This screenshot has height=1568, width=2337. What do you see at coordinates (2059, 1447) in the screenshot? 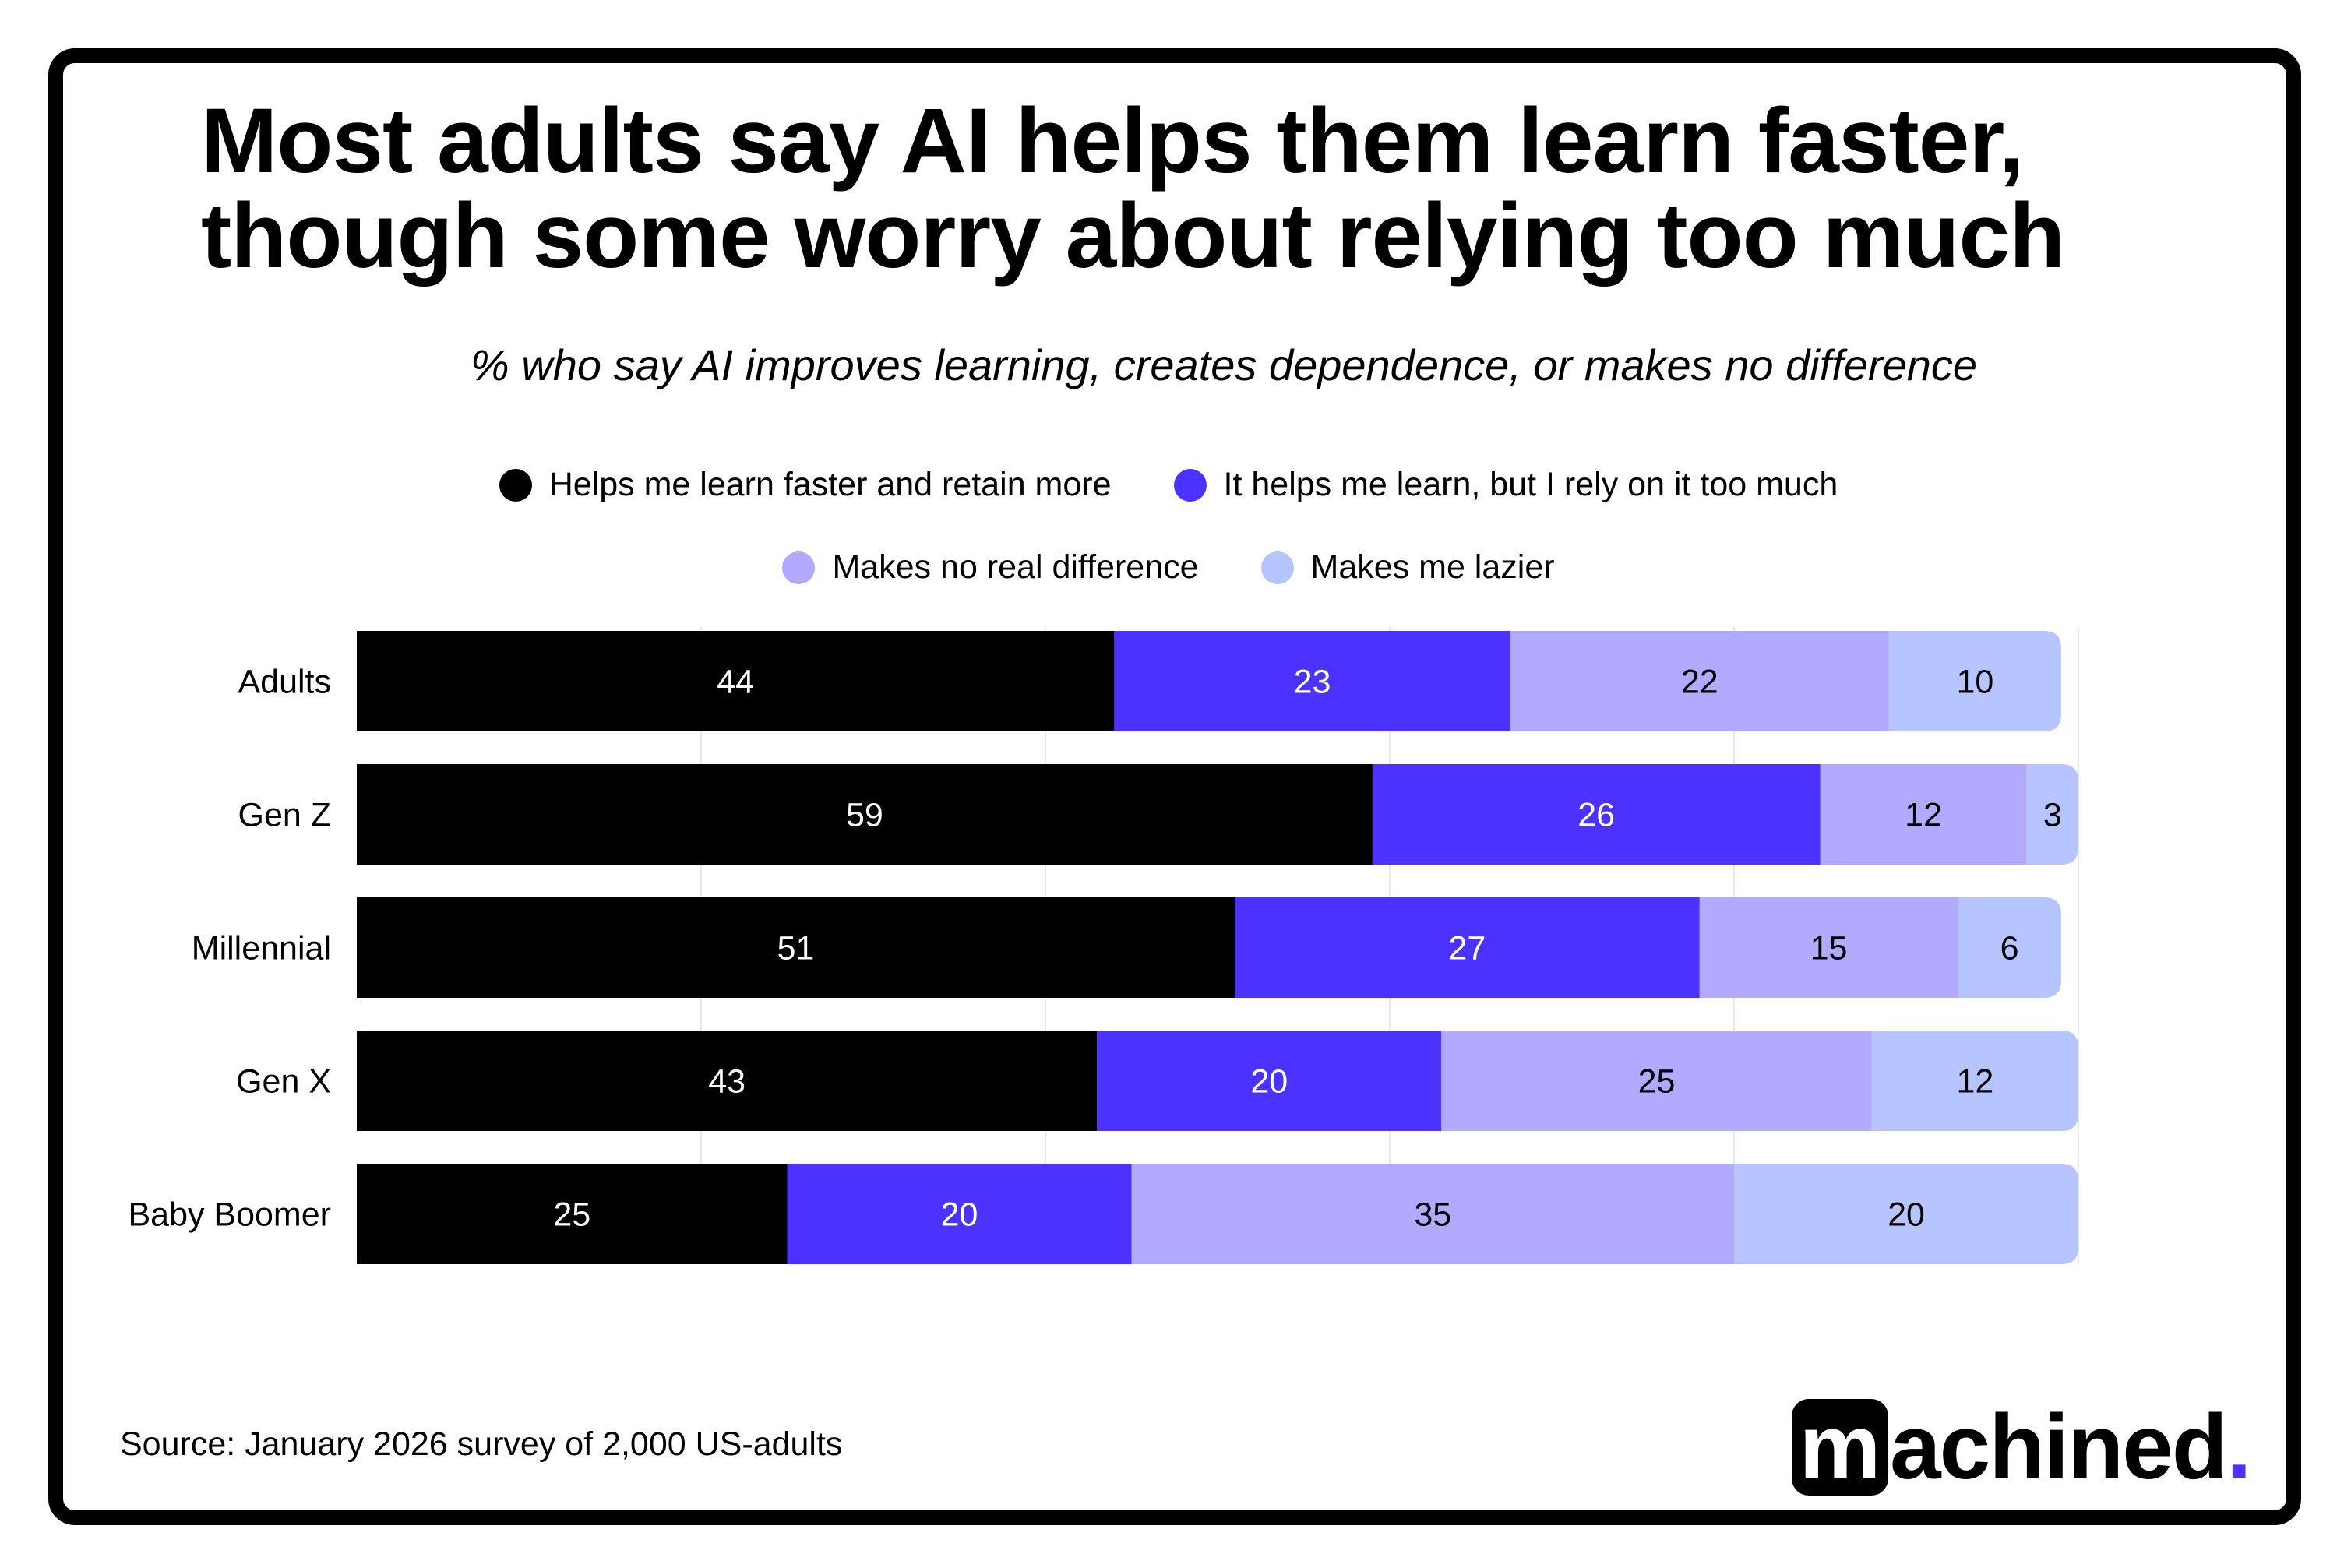
I see `logo-wordmark: achined` at bounding box center [2059, 1447].